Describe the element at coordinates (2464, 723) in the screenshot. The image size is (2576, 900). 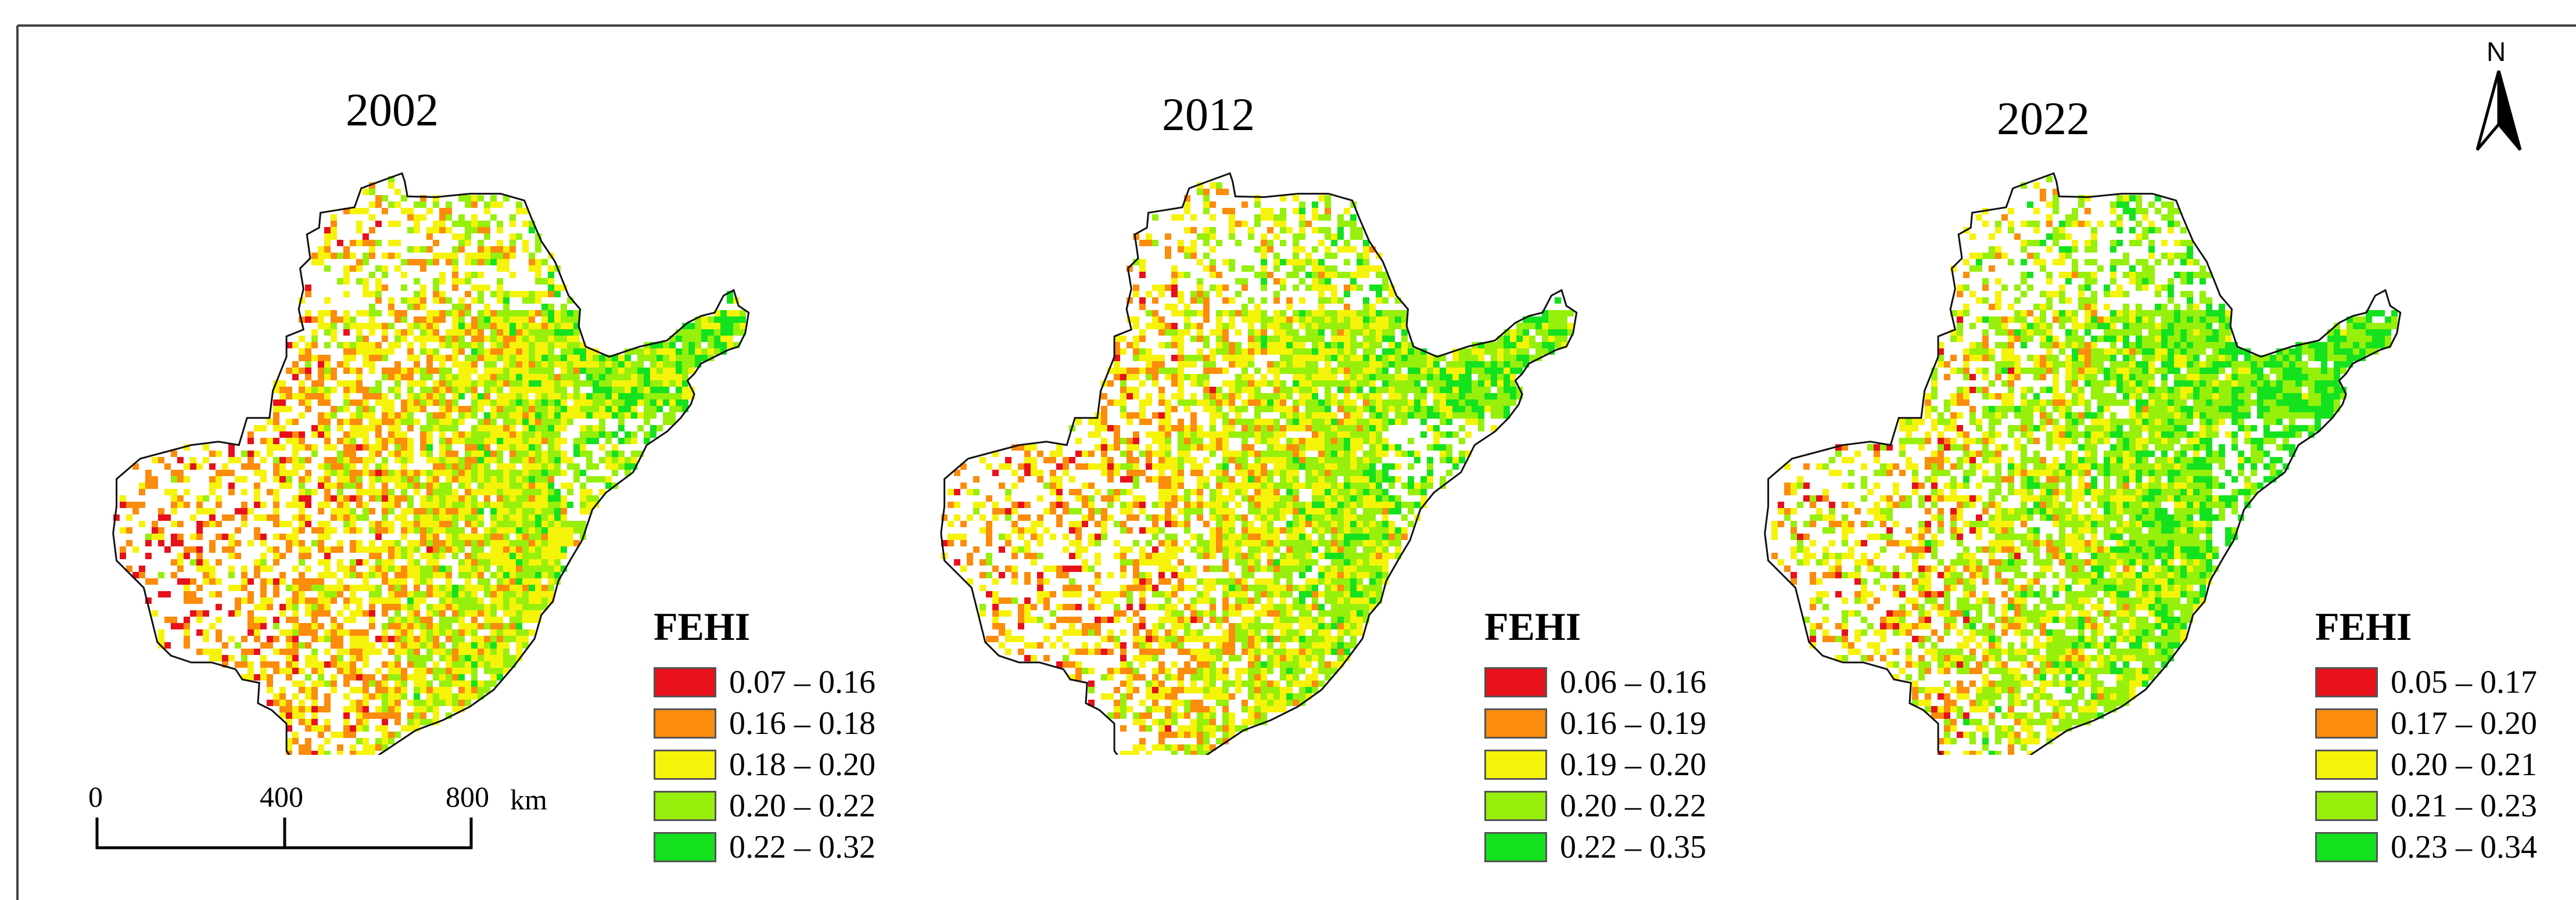
I see `legend-label: 0.17 – 0.20` at that location.